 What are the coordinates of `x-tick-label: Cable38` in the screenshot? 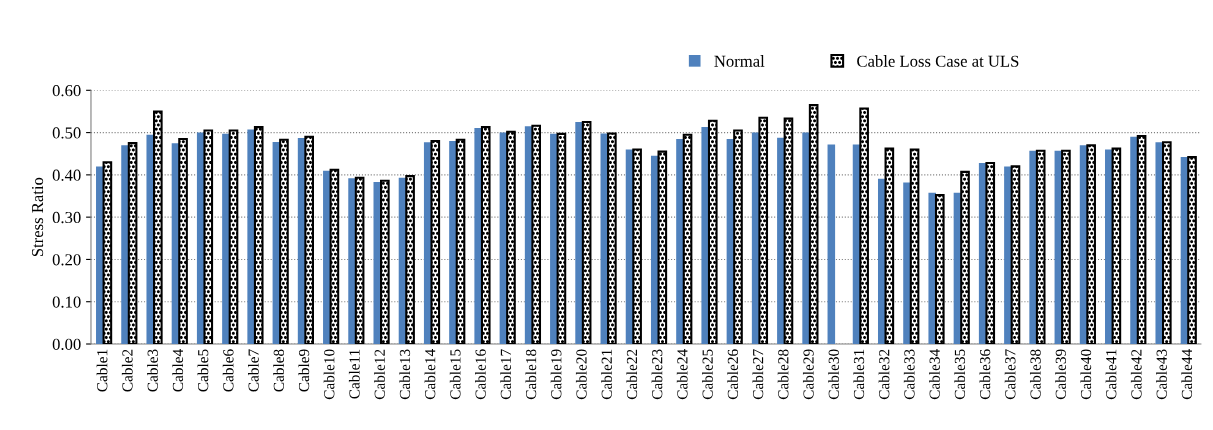 It's located at (1035, 374).